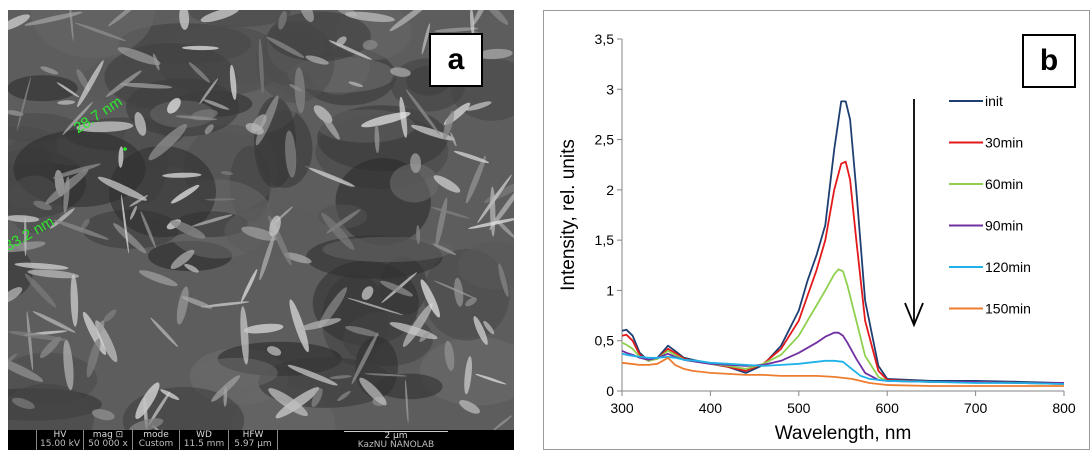  I want to click on y-tick-label: 2, so click(610, 190).